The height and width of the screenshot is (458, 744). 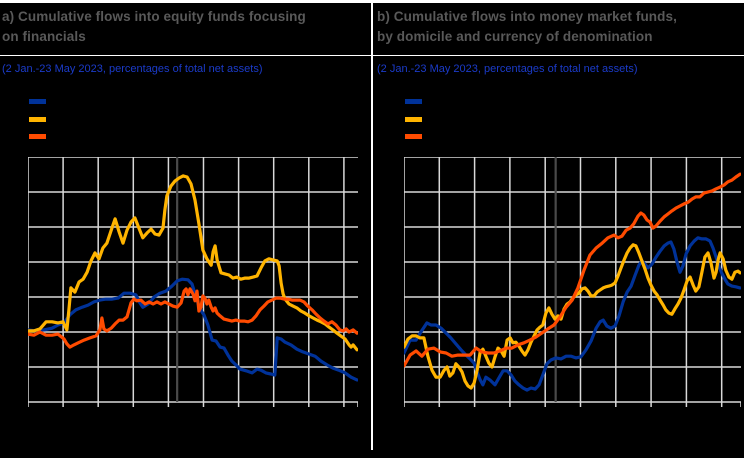 I want to click on panel-divider, so click(x=372, y=225).